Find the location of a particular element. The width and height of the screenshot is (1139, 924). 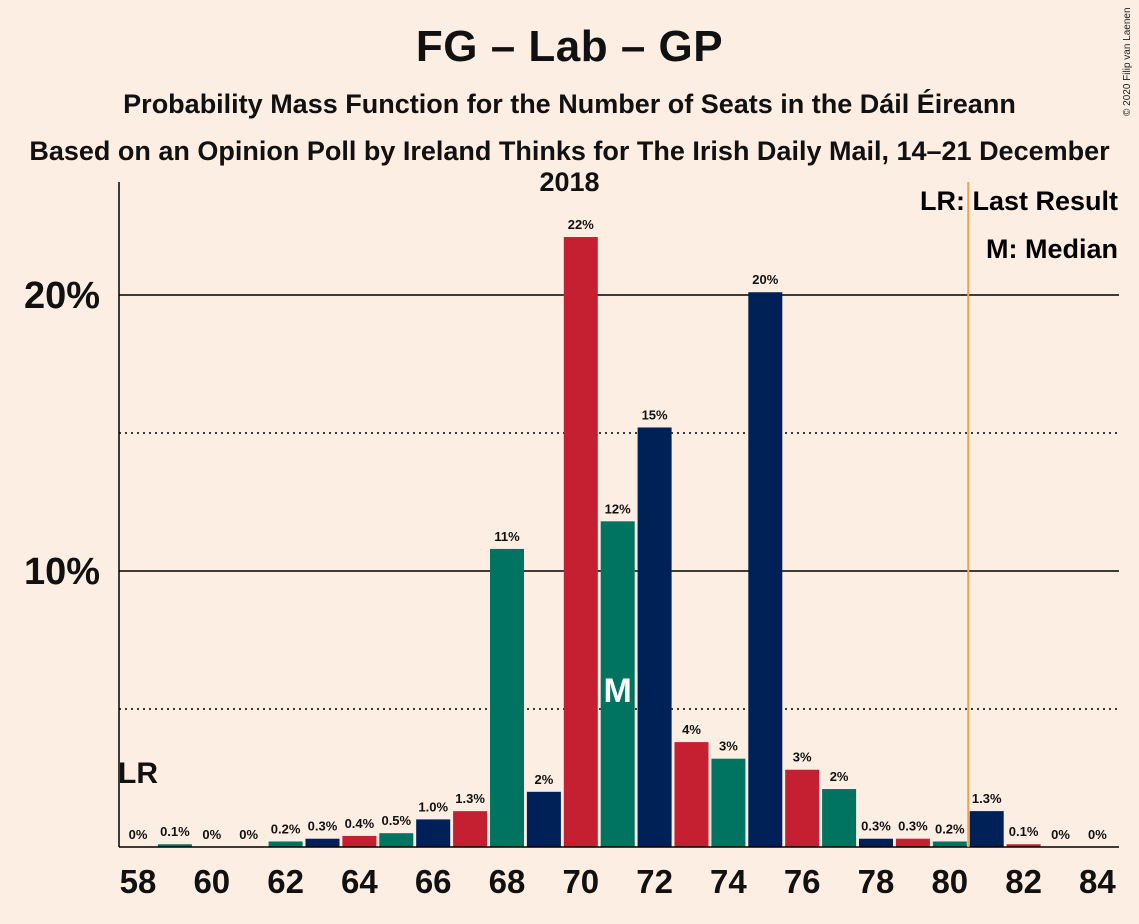

y-tick-label: 10% is located at coordinates (62, 572).